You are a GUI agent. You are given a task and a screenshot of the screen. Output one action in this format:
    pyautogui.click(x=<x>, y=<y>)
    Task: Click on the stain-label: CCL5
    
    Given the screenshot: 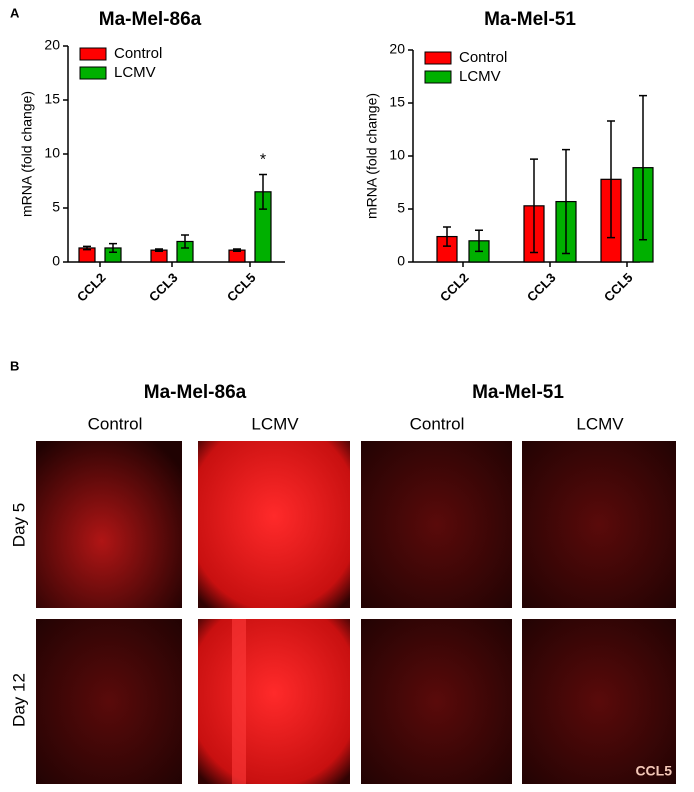 What is the action you would take?
    pyautogui.click(x=653, y=771)
    